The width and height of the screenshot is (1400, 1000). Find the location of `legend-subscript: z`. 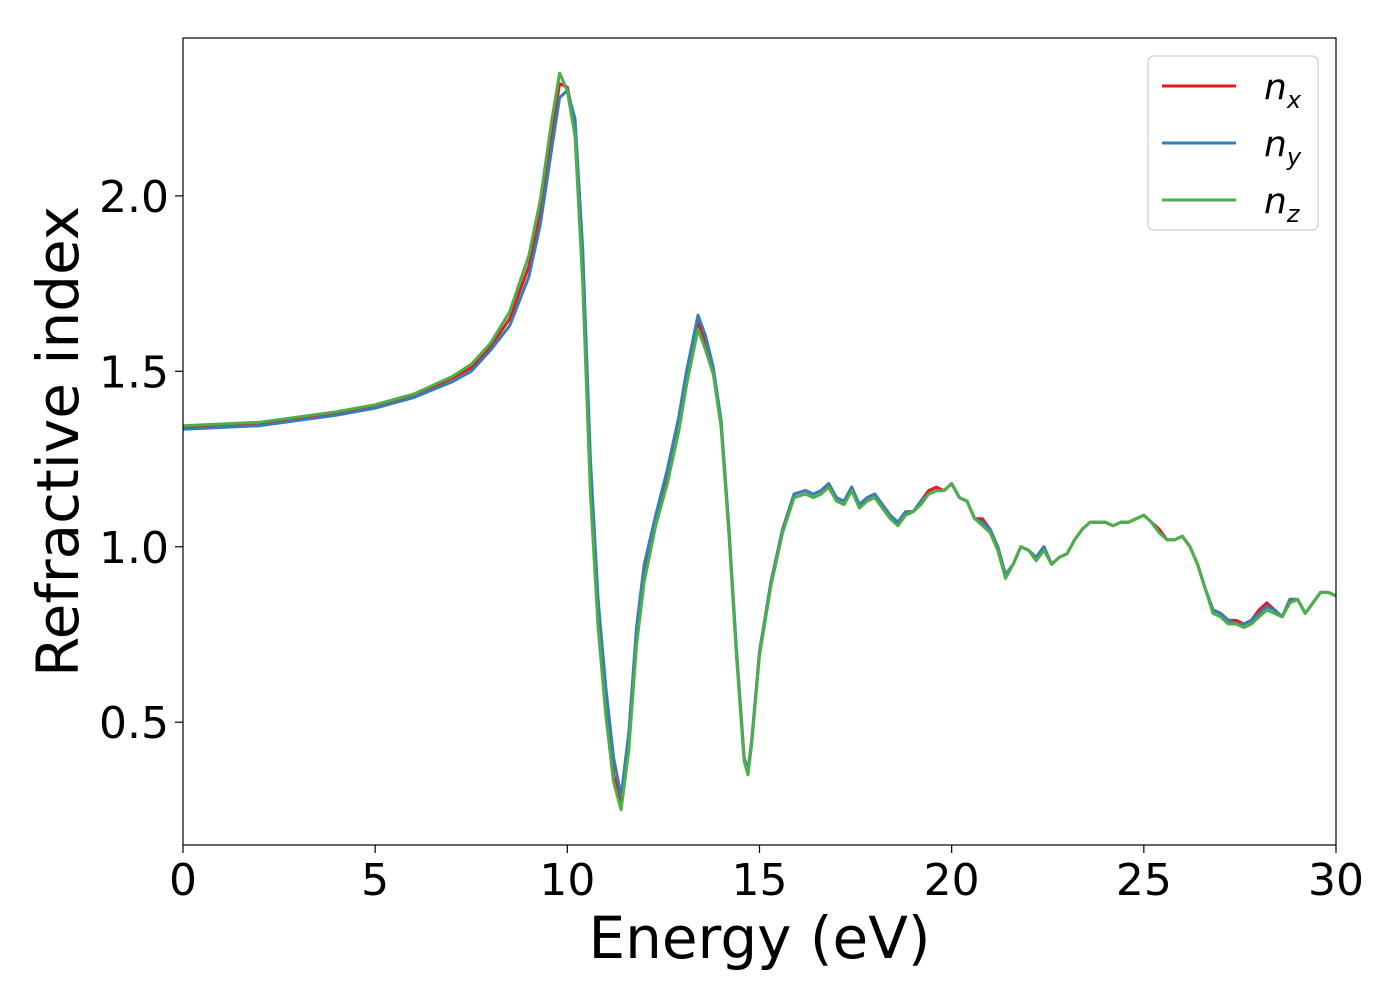

legend-subscript: z is located at coordinates (1293, 214).